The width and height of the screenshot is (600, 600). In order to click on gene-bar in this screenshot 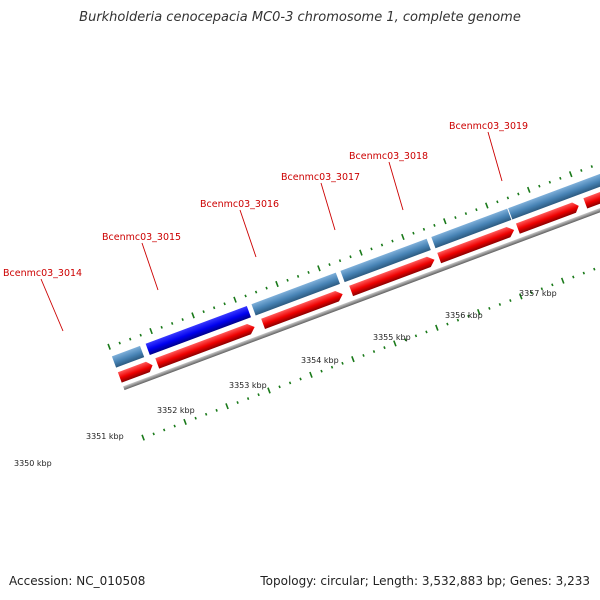, I will do `click(128, 356)`.